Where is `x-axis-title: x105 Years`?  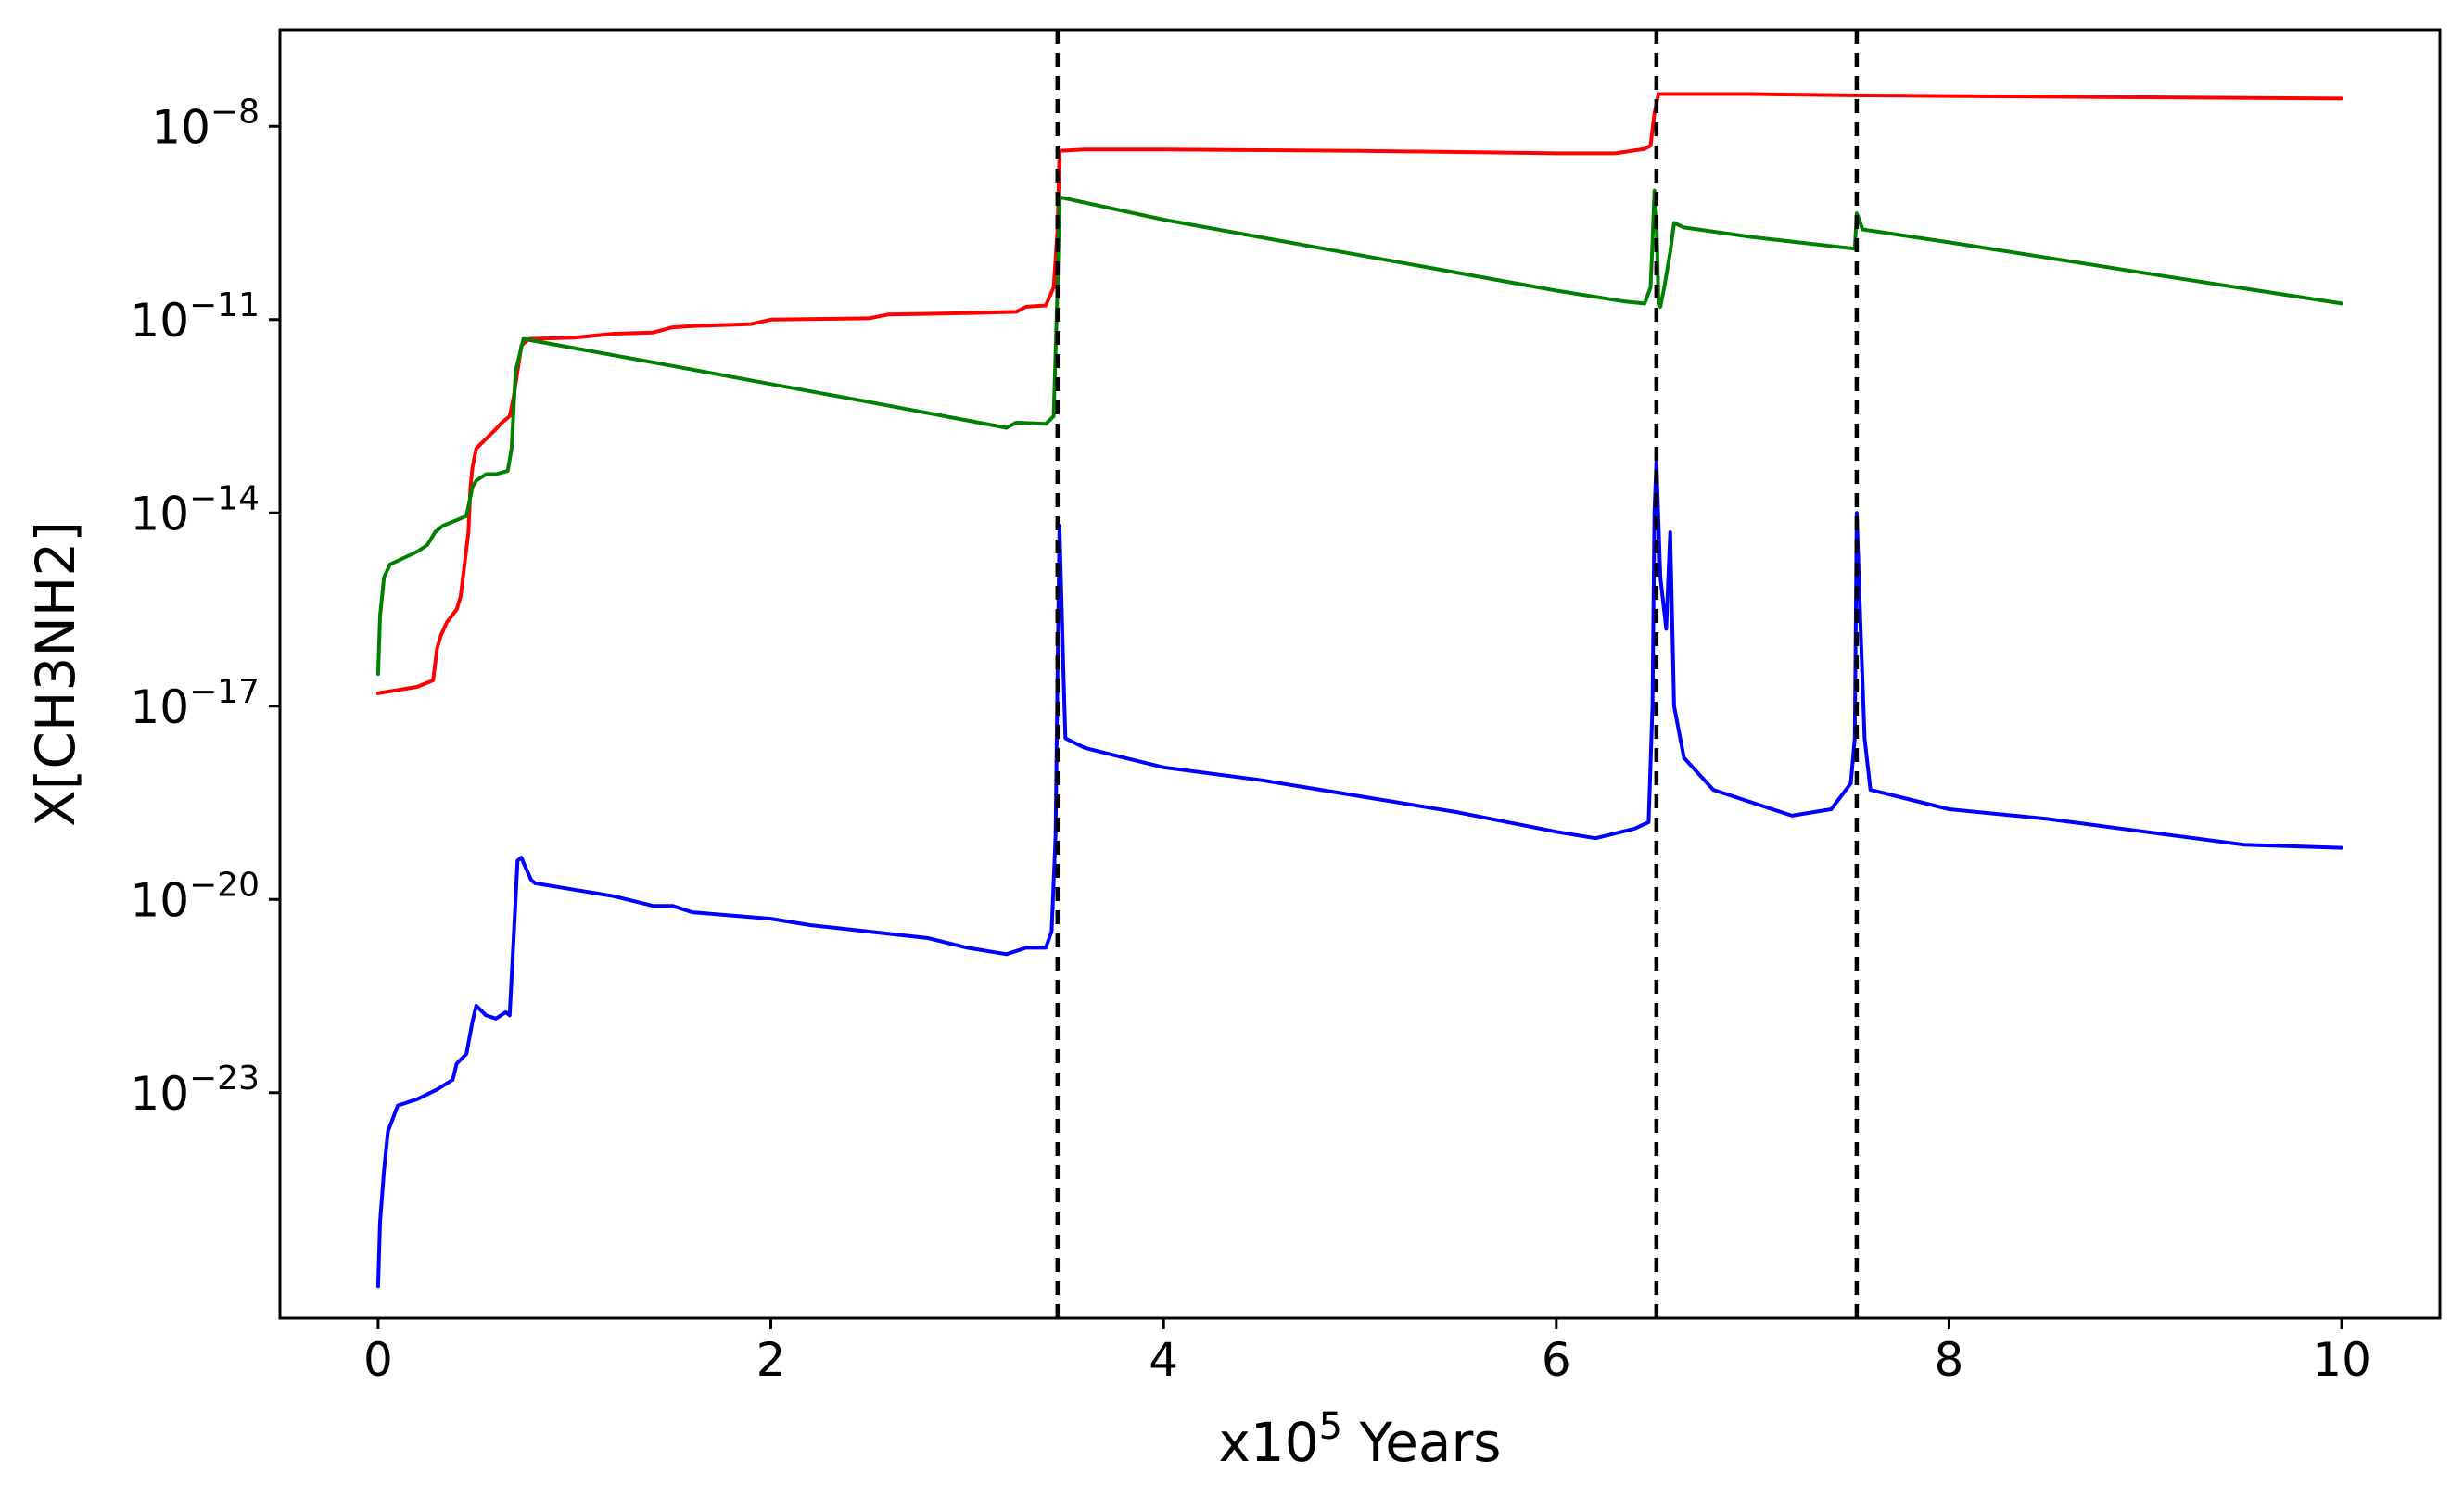 x-axis-title: x105 Years is located at coordinates (1359, 1439).